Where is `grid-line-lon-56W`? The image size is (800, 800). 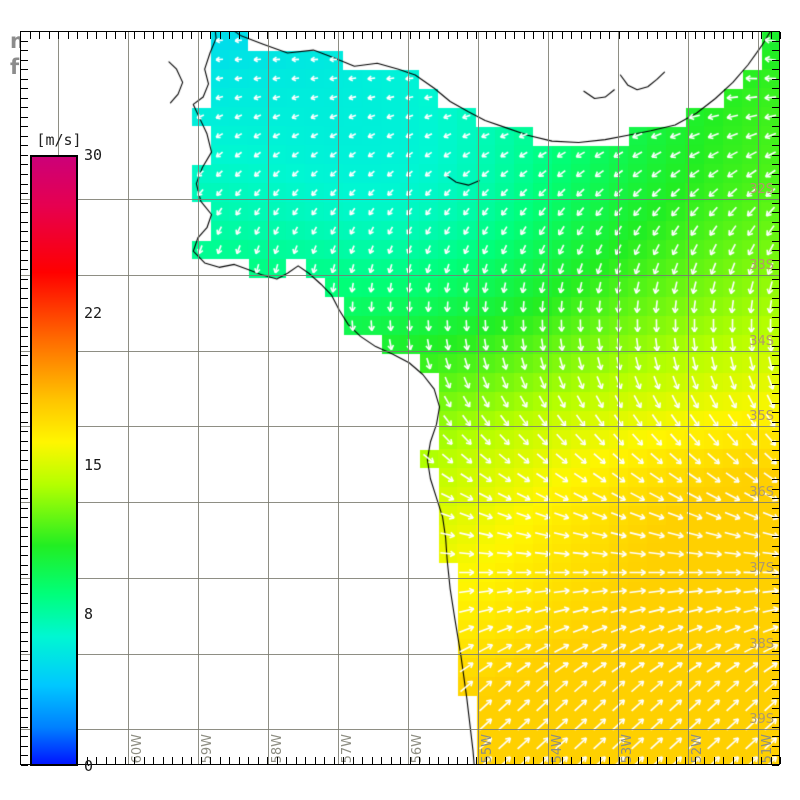
grid-line-lon-56W is located at coordinates (408, 398).